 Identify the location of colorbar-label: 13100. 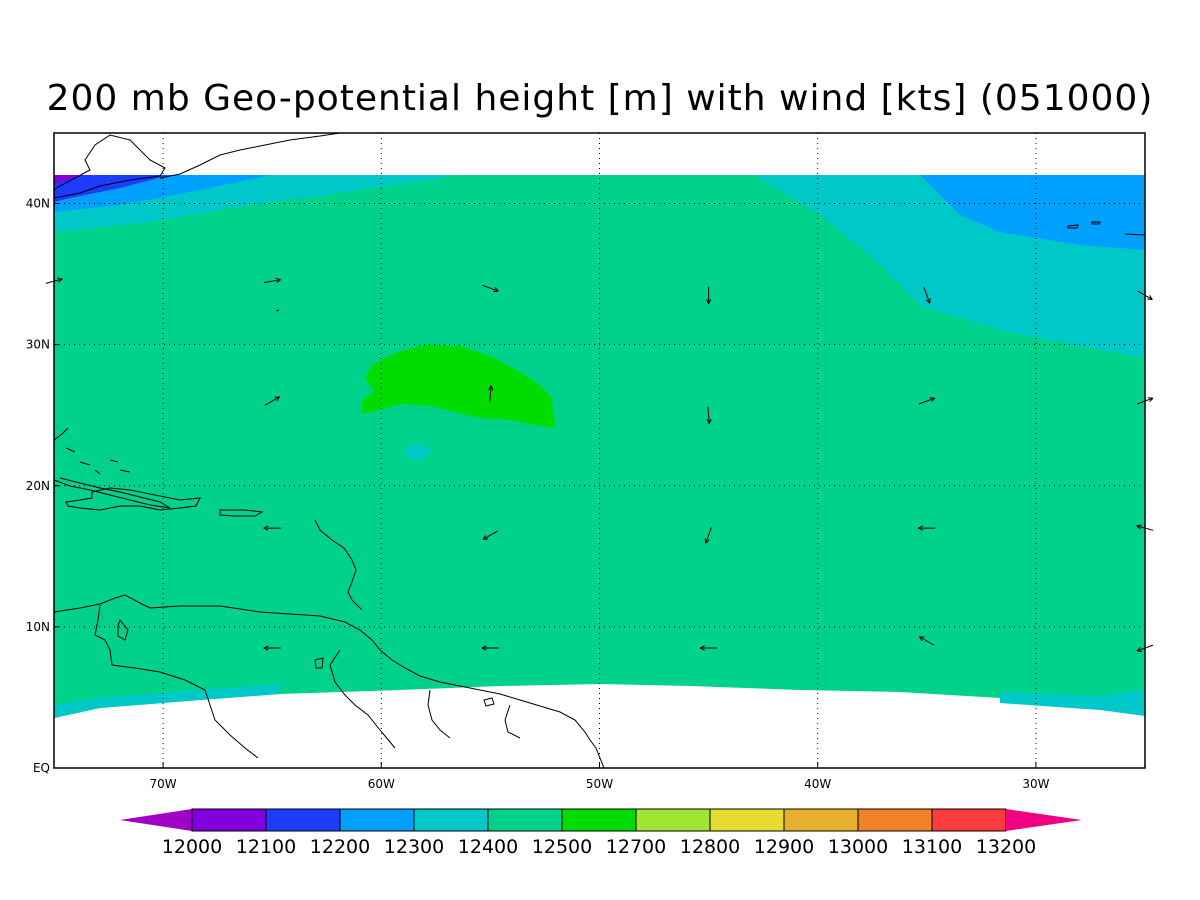
(932, 847).